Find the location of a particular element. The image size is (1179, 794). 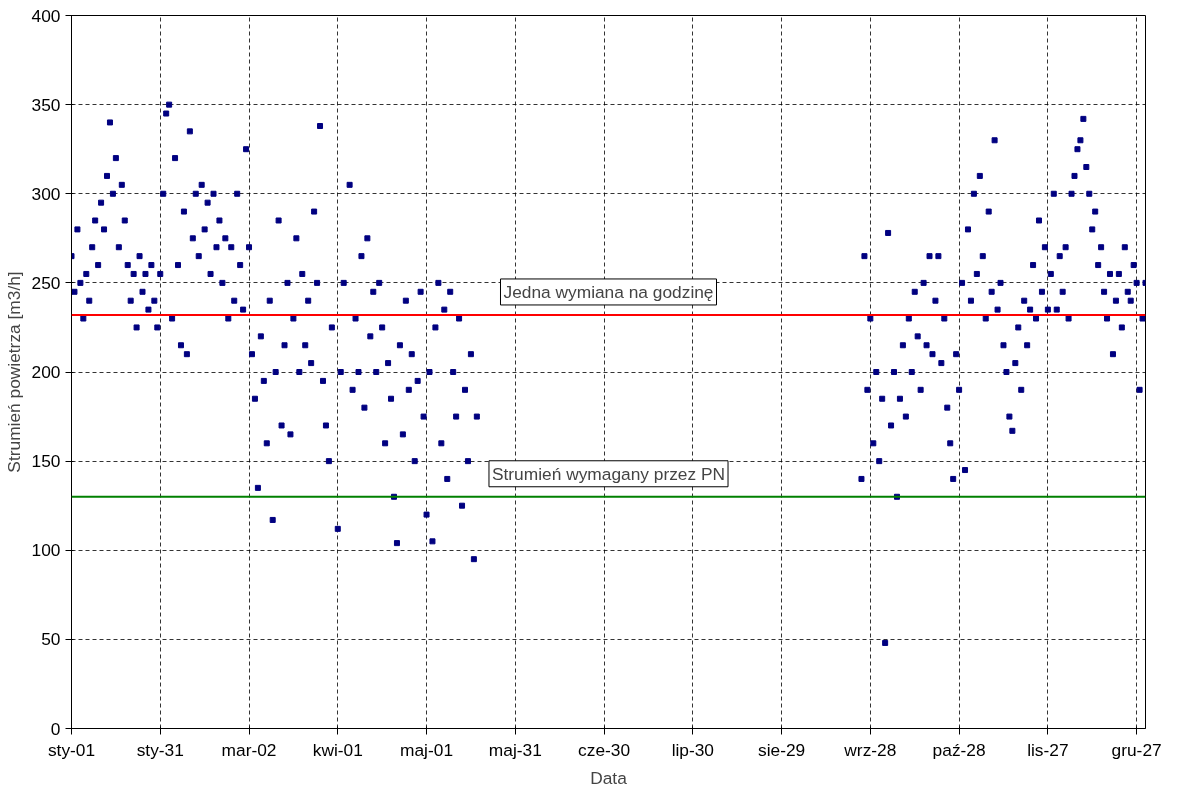

x-tick-label: sty-01 is located at coordinates (71, 749).